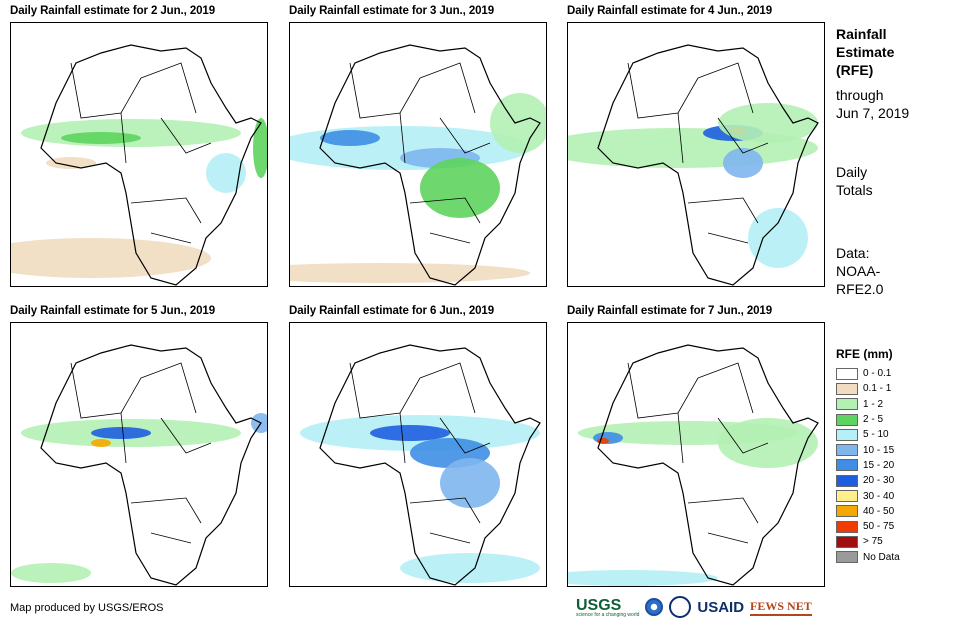 Image resolution: width=967 pixels, height=626 pixels. What do you see at coordinates (873, 113) in the screenshot?
I see `through-value: Jun 7, 2019` at bounding box center [873, 113].